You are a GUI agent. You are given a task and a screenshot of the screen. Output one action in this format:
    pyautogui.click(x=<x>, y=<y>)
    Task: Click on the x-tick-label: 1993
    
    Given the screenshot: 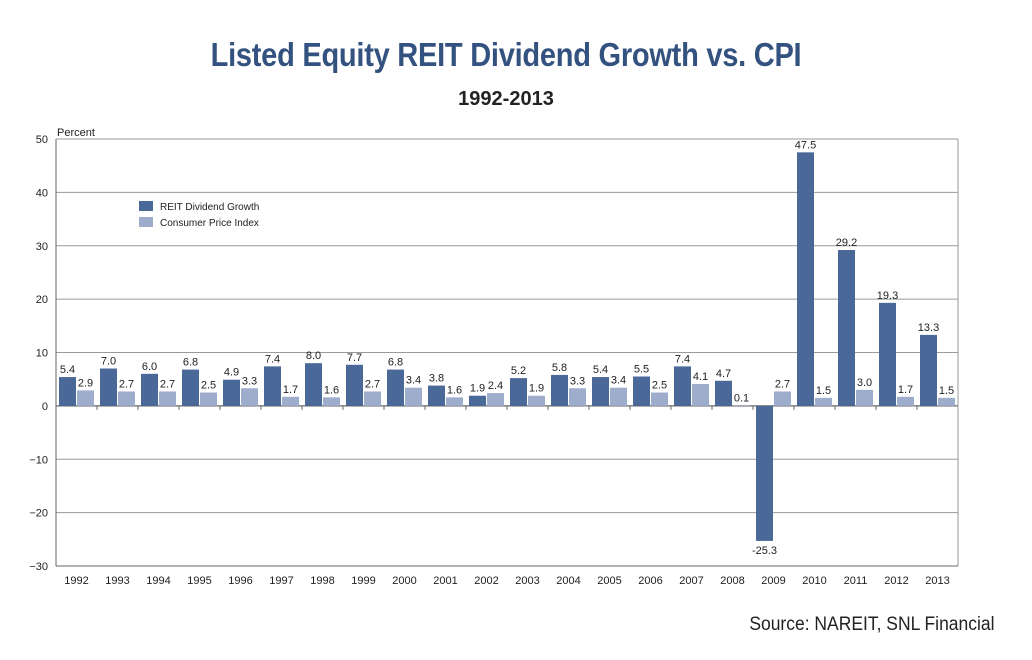 What is the action you would take?
    pyautogui.click(x=117, y=581)
    